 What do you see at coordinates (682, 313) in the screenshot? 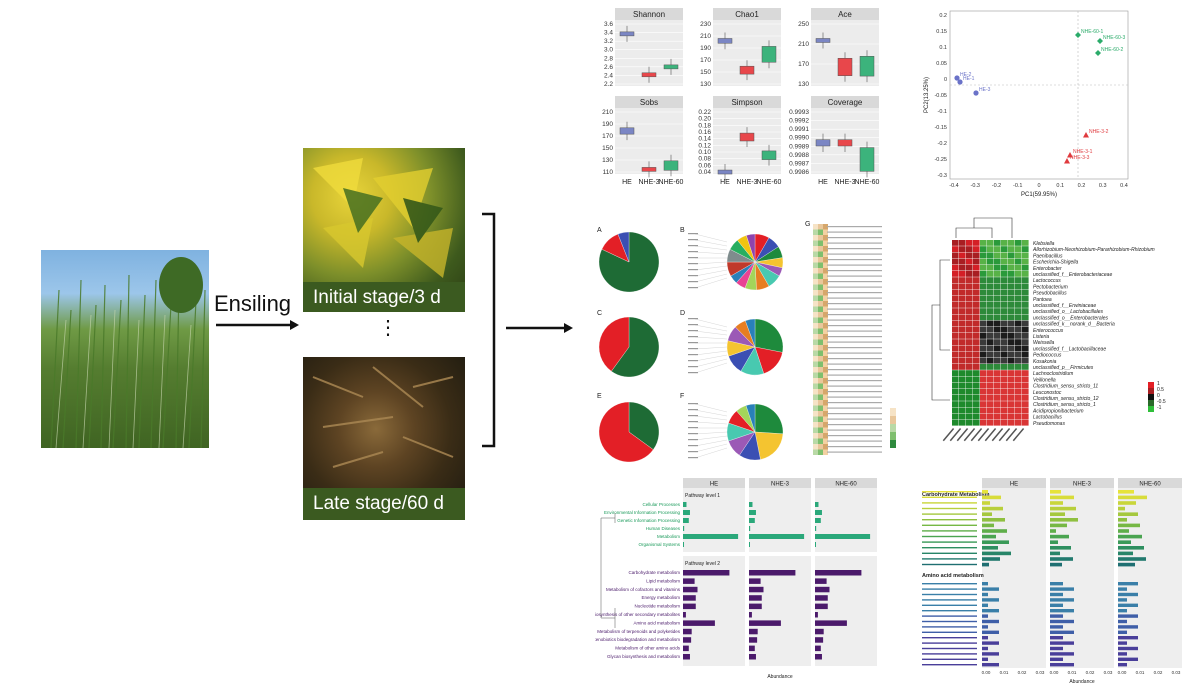
I see `panel-letter: D` at bounding box center [682, 313].